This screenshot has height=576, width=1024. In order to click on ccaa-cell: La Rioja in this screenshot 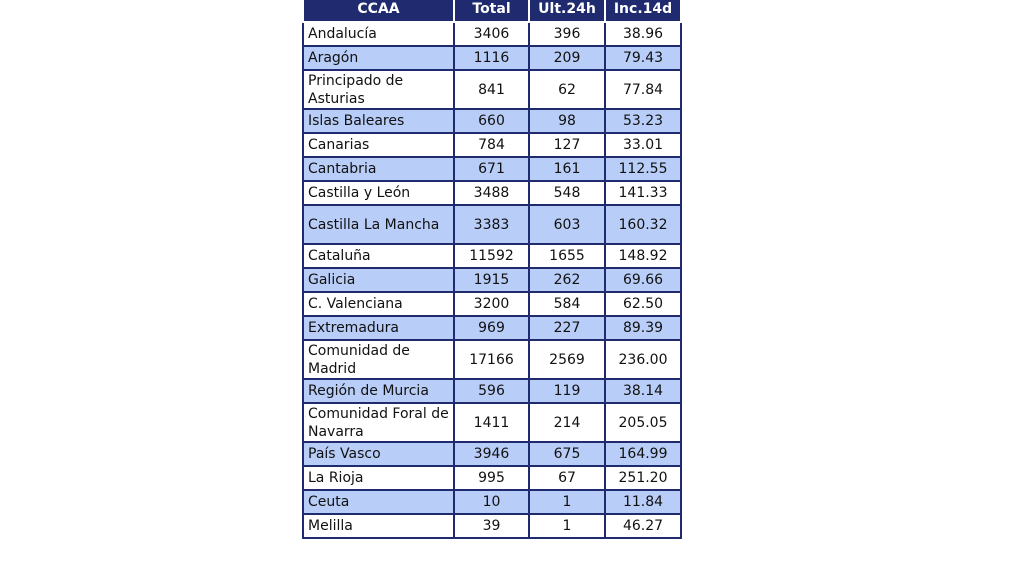, I will do `click(378, 478)`.